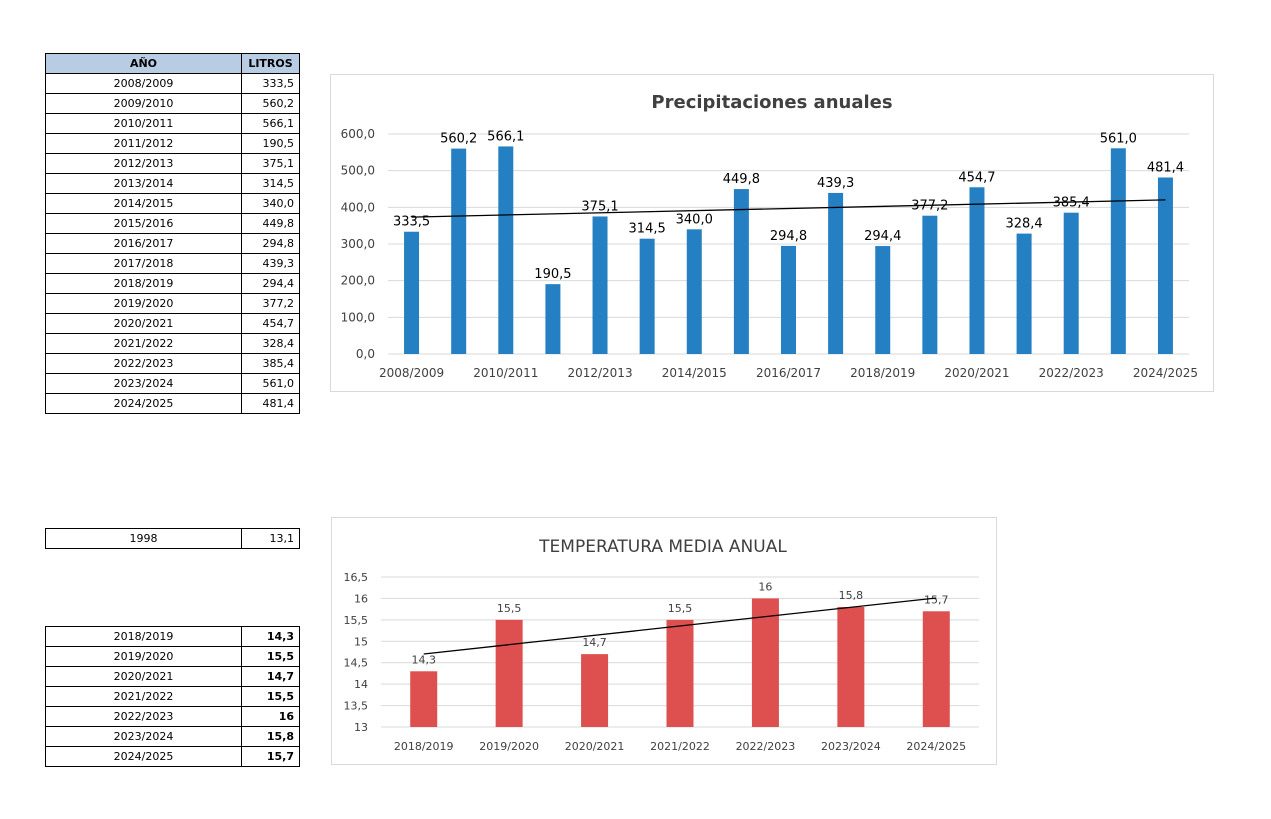 This screenshot has width=1271, height=819. What do you see at coordinates (270, 303) in the screenshot?
I see `cell-value: 377,2` at bounding box center [270, 303].